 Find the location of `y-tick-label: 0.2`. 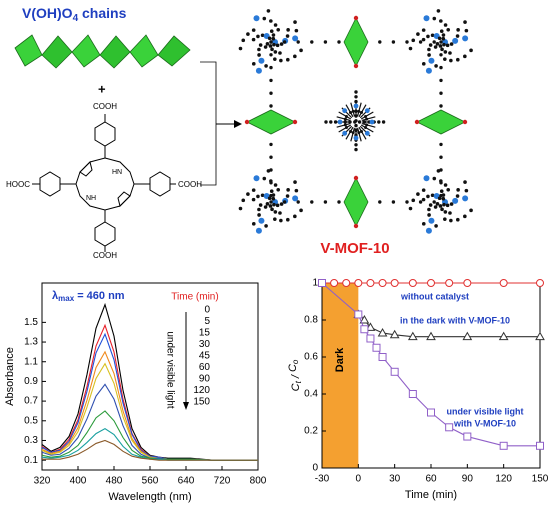

y-tick-label: 0.2 is located at coordinates (311, 431).